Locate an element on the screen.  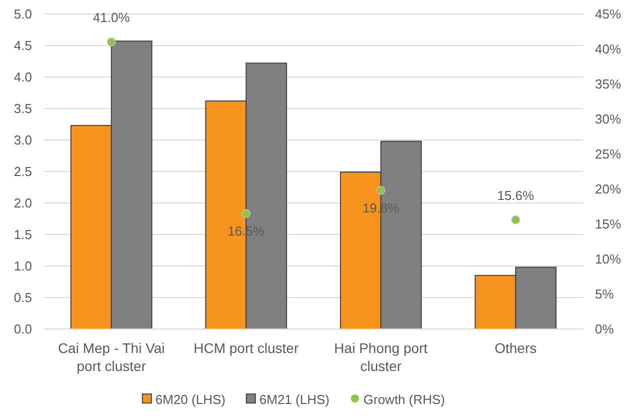
y-tick-label: 3.5 is located at coordinates (23, 108).